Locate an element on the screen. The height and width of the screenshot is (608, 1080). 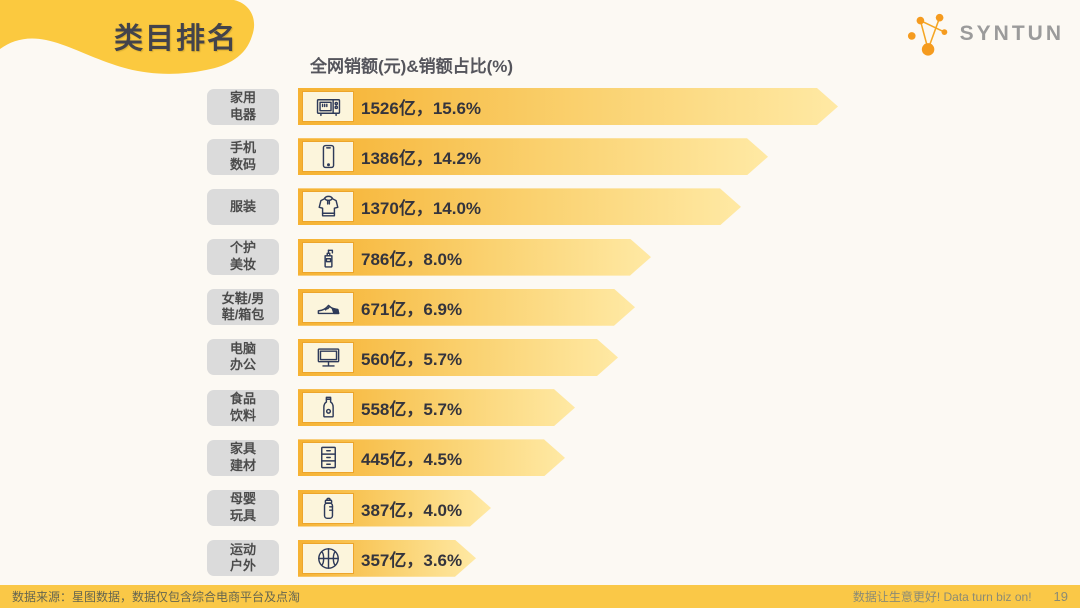
category-label: 服装 is located at coordinates (243, 206).